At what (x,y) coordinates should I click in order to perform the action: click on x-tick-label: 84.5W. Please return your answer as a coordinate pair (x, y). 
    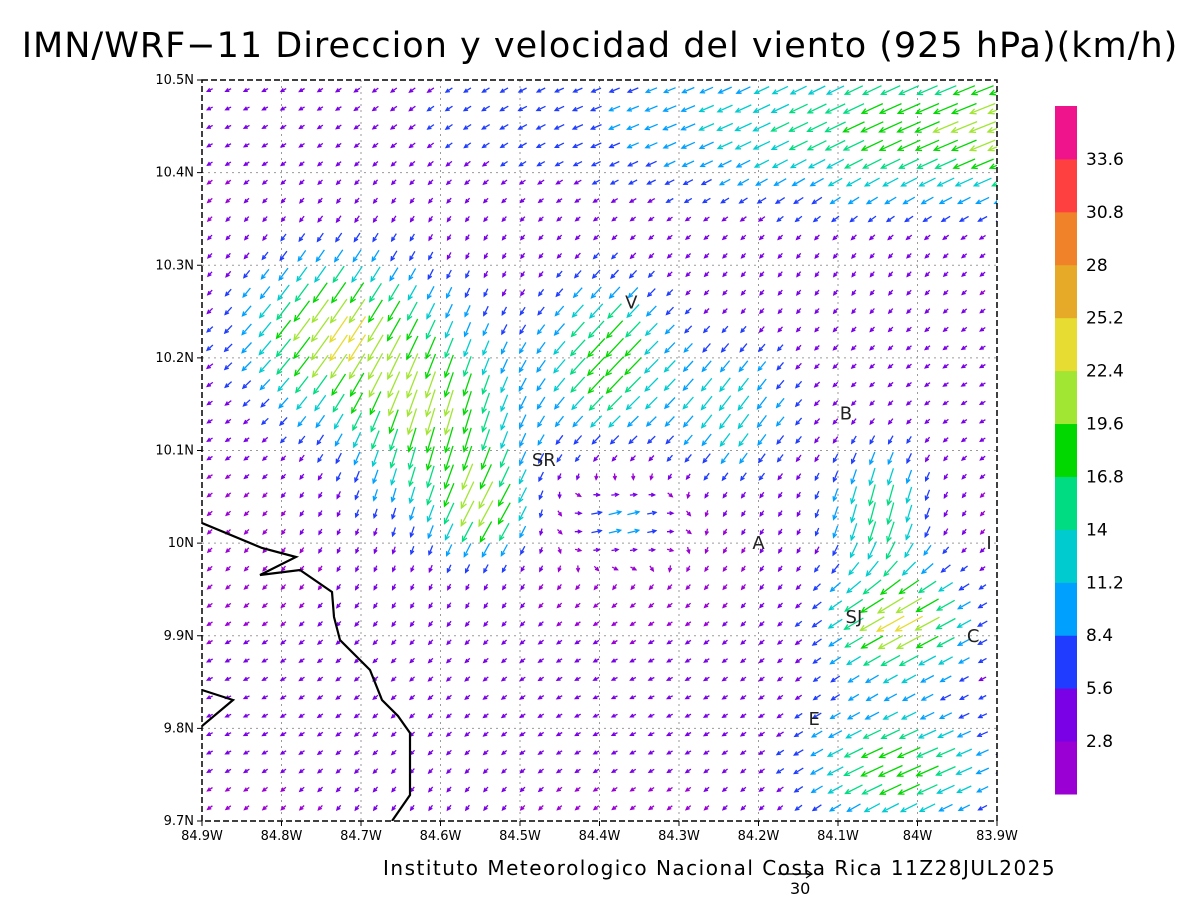
    Looking at the image, I should click on (520, 836).